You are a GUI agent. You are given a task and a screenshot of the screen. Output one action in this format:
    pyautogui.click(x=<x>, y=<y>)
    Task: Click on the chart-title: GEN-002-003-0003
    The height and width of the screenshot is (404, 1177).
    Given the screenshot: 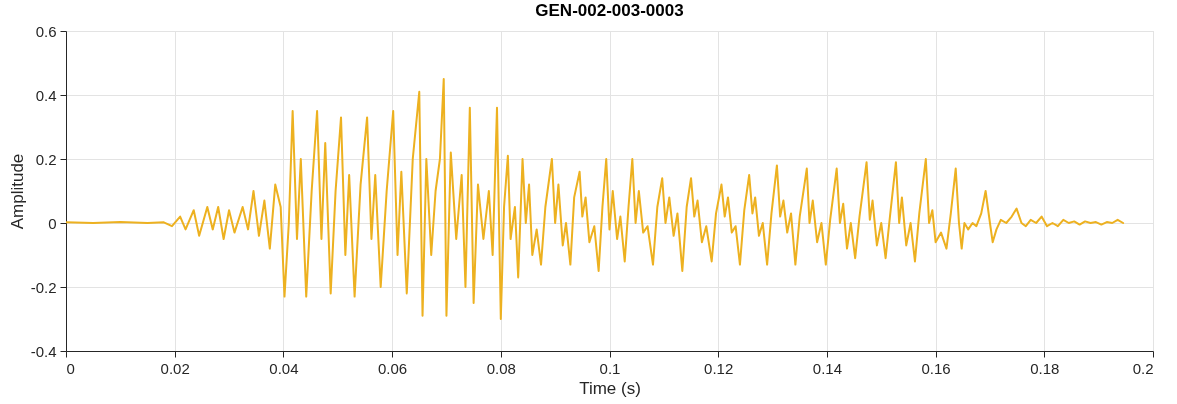 What is the action you would take?
    pyautogui.click(x=609, y=10)
    